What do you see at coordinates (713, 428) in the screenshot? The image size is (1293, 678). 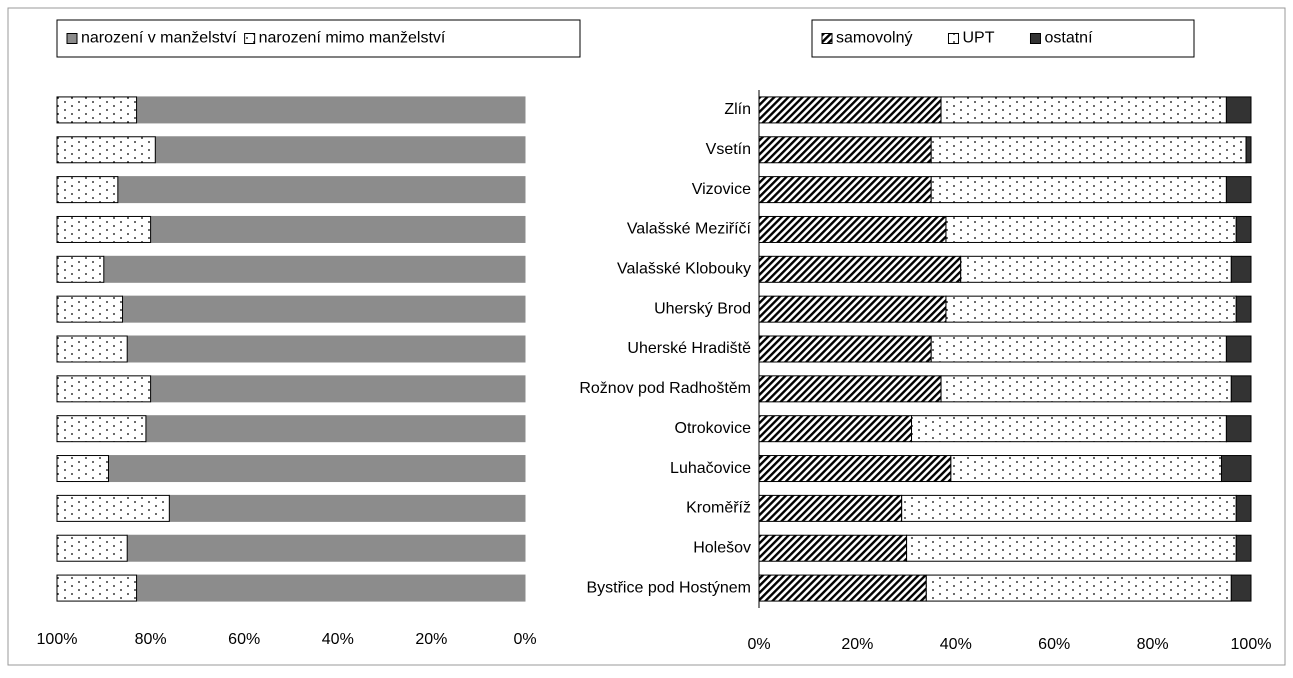 I see `y-tick-label: Otrokovice` at bounding box center [713, 428].